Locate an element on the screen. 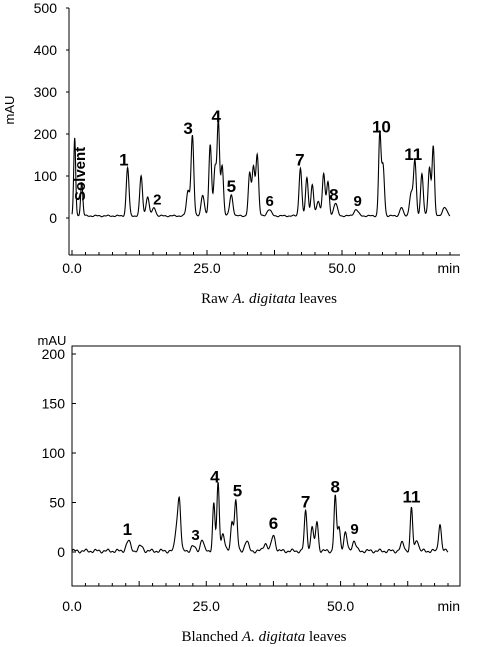 Image resolution: width=480 pixels, height=647 pixels. blanched-y-axis: 0 50 100 150 200 is located at coordinates (59, 453).